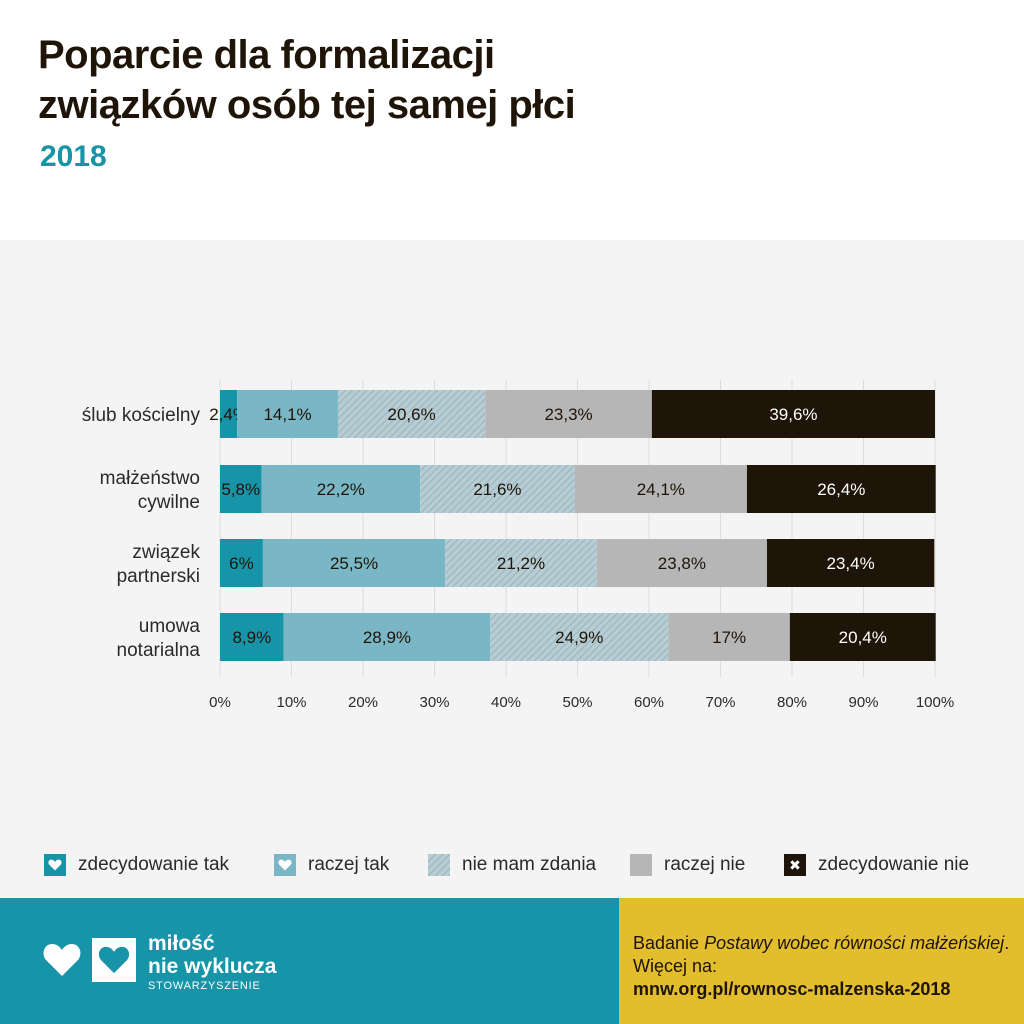 The image size is (1024, 1024). What do you see at coordinates (220, 702) in the screenshot?
I see `x-tick-label: 0%` at bounding box center [220, 702].